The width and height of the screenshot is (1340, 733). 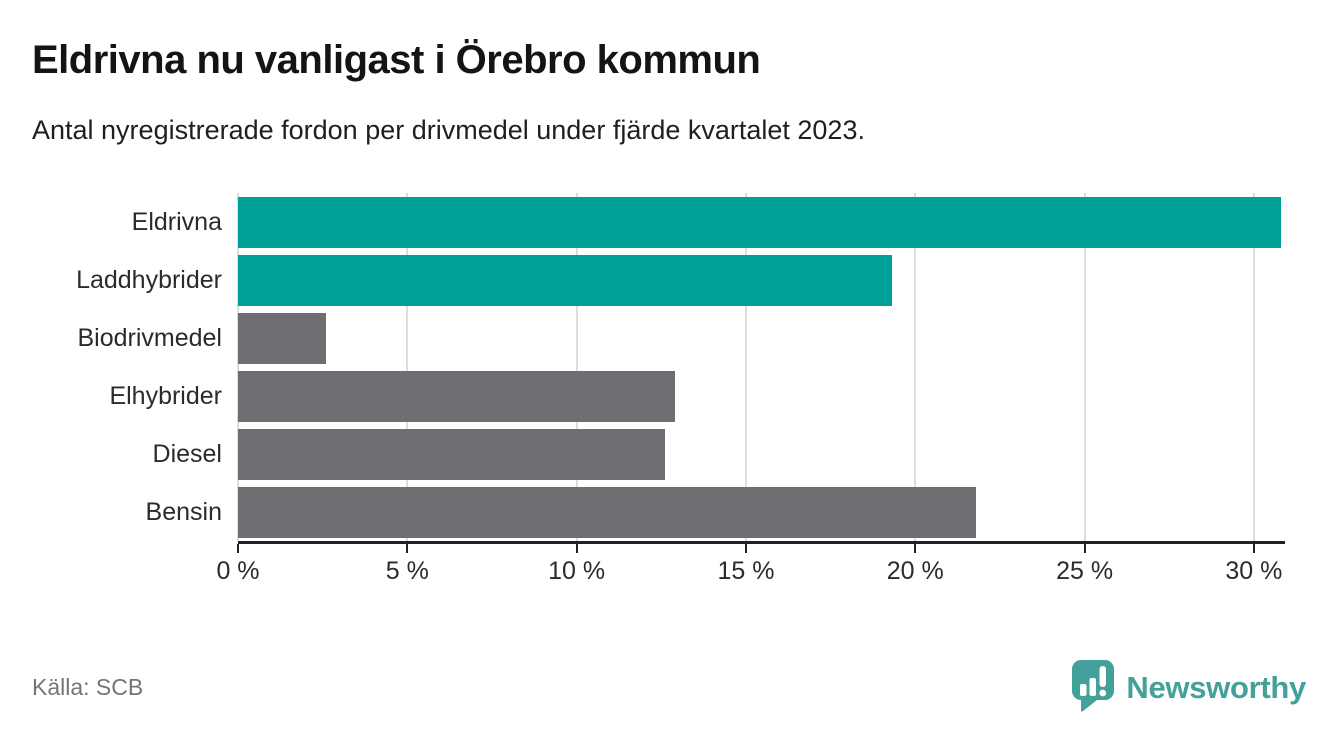 What do you see at coordinates (577, 571) in the screenshot?
I see `x-axis-tick-label: 10 %` at bounding box center [577, 571].